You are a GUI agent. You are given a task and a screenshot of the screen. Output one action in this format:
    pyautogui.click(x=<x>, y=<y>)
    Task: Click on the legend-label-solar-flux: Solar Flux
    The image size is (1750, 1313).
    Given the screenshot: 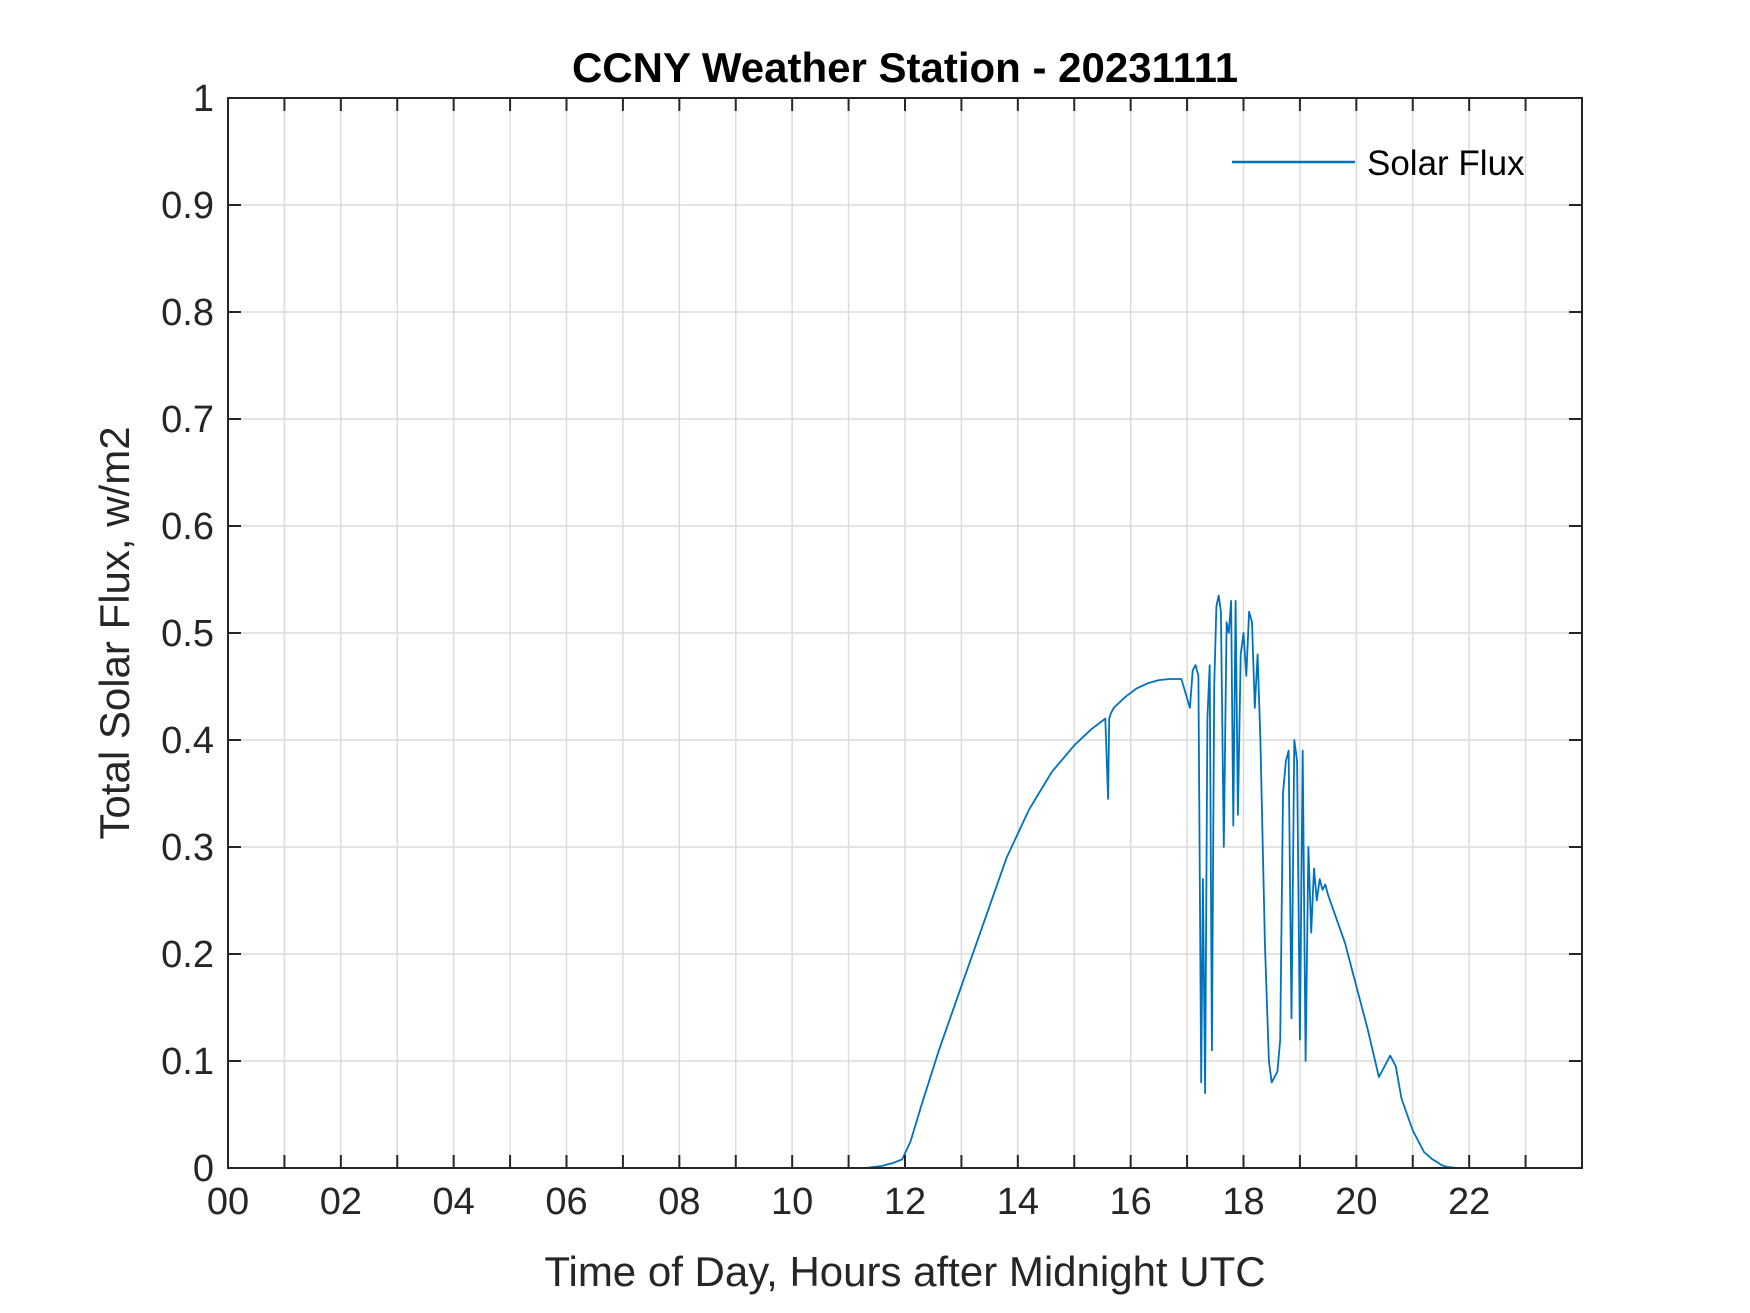 What is the action you would take?
    pyautogui.click(x=1446, y=163)
    